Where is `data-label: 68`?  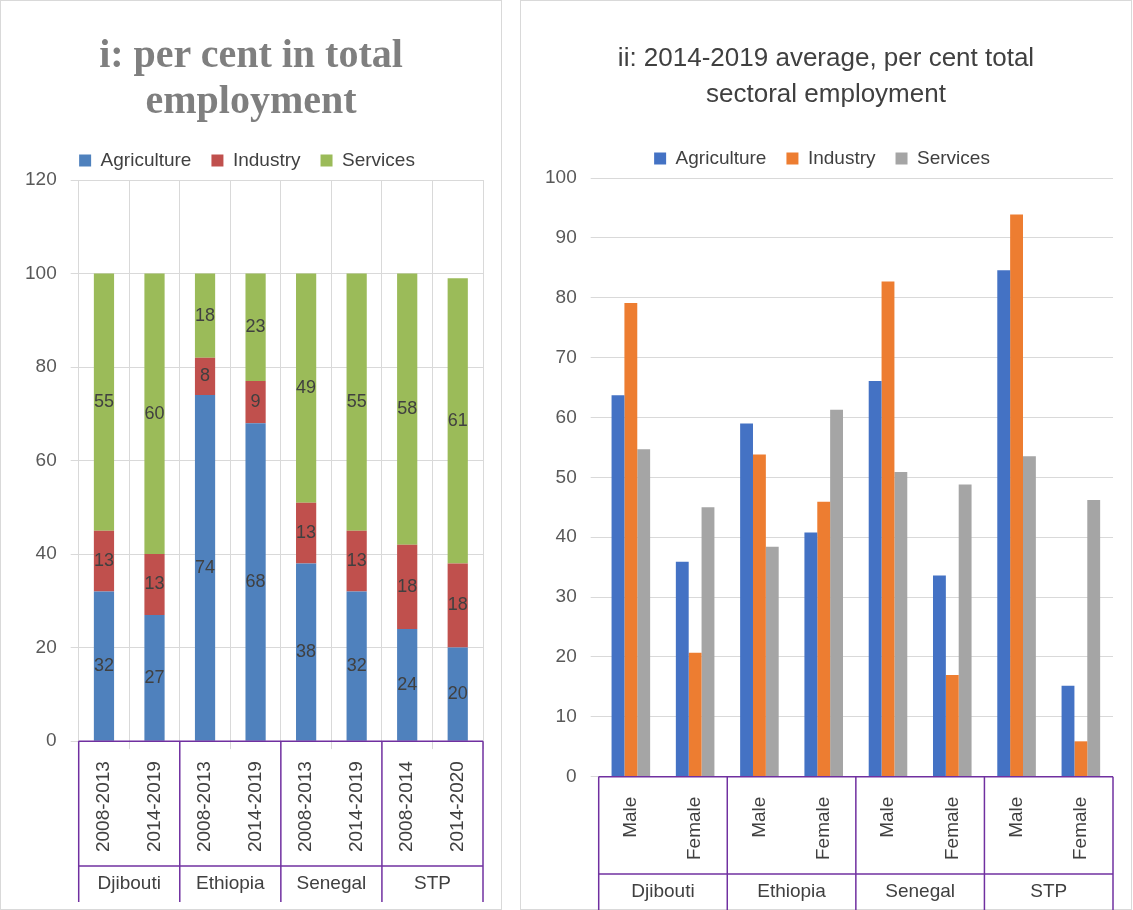 data-label: 68 is located at coordinates (255, 580).